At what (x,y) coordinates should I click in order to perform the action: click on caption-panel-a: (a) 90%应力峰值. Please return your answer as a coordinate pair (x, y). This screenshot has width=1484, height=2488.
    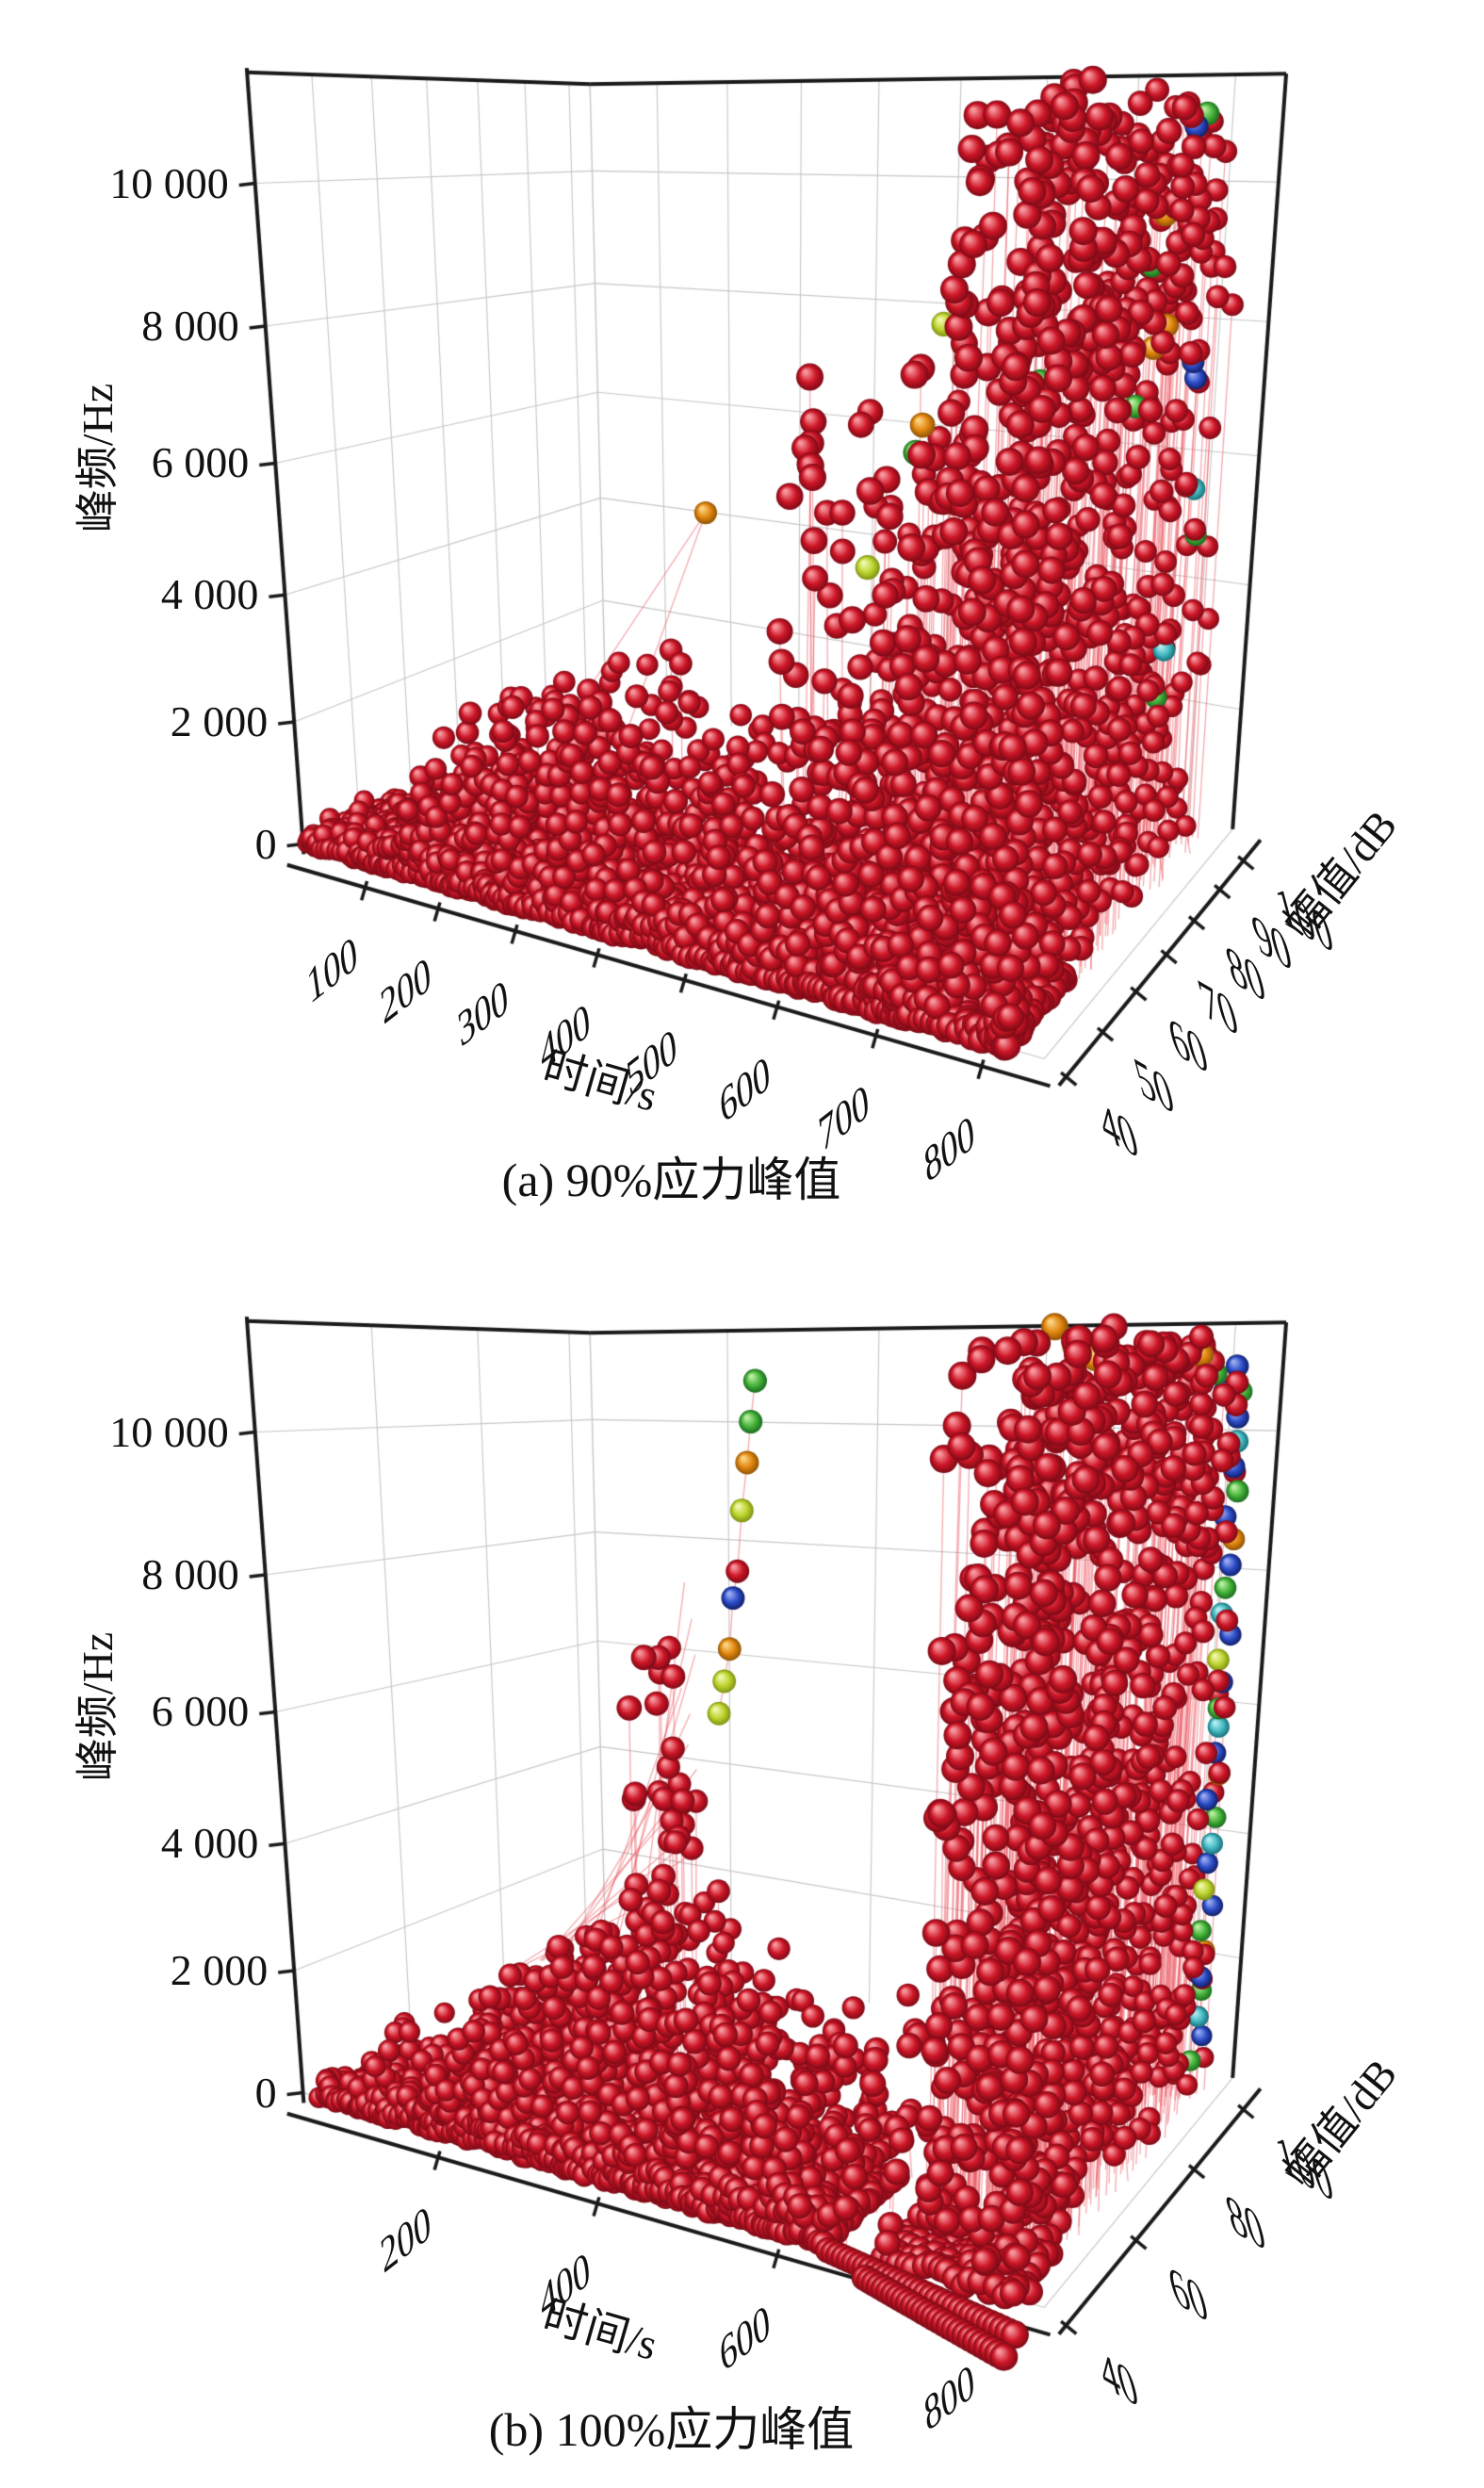
    Looking at the image, I should click on (671, 1180).